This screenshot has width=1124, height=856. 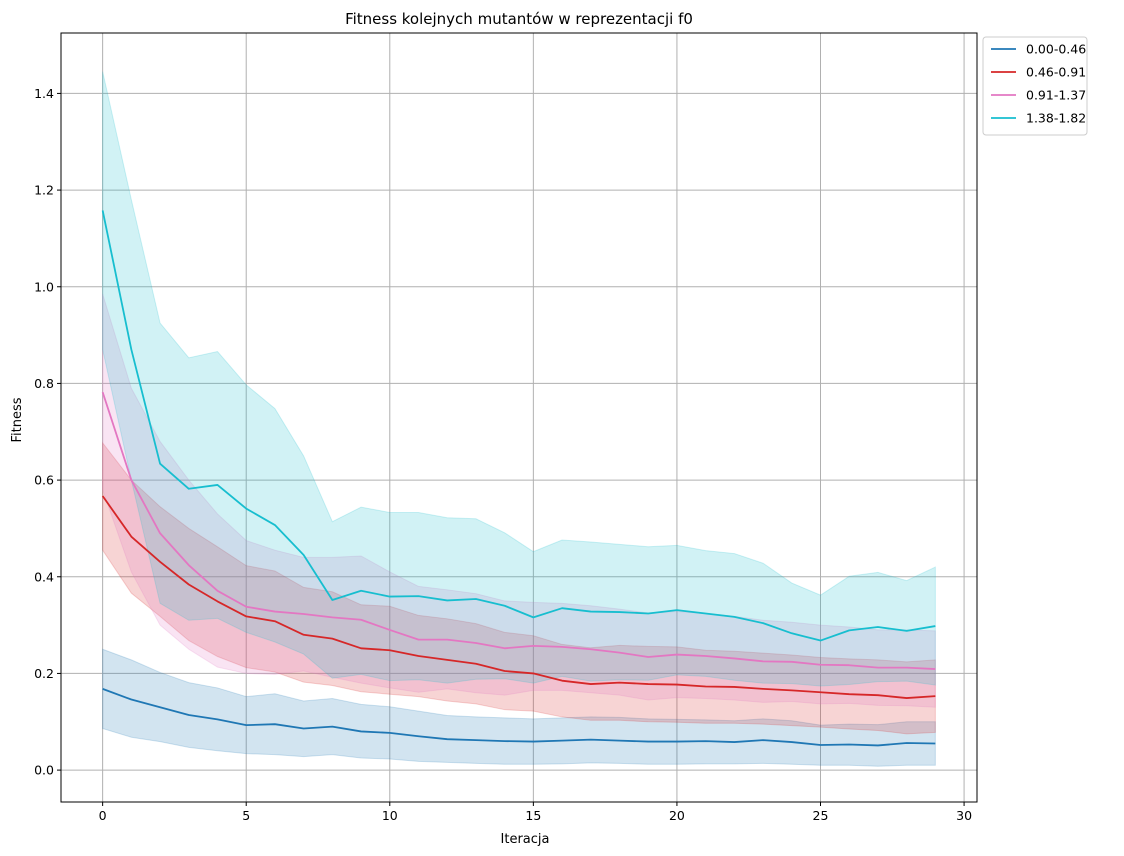 I want to click on y-tick-label: 1.2, so click(x=44, y=190).